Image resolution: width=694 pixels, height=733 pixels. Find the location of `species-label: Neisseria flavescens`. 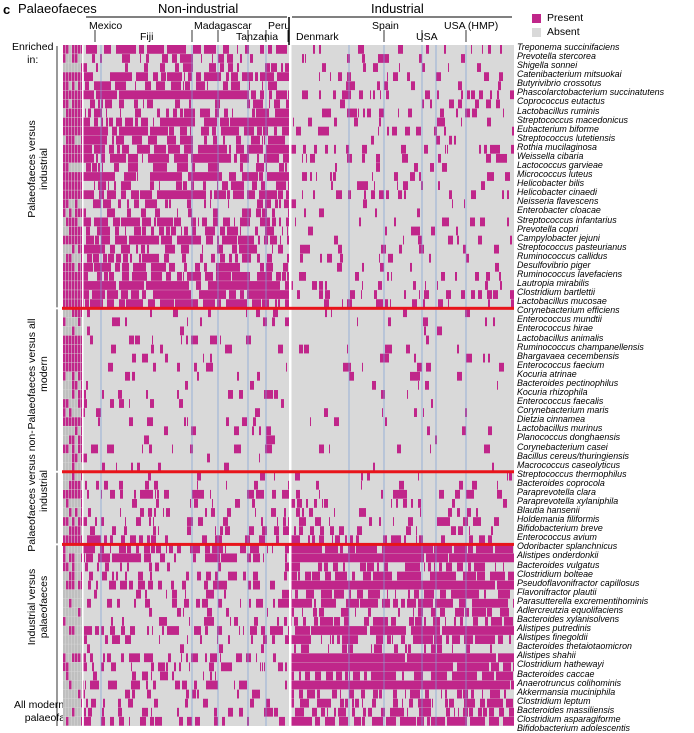

species-label: Neisseria flavescens is located at coordinates (558, 201).